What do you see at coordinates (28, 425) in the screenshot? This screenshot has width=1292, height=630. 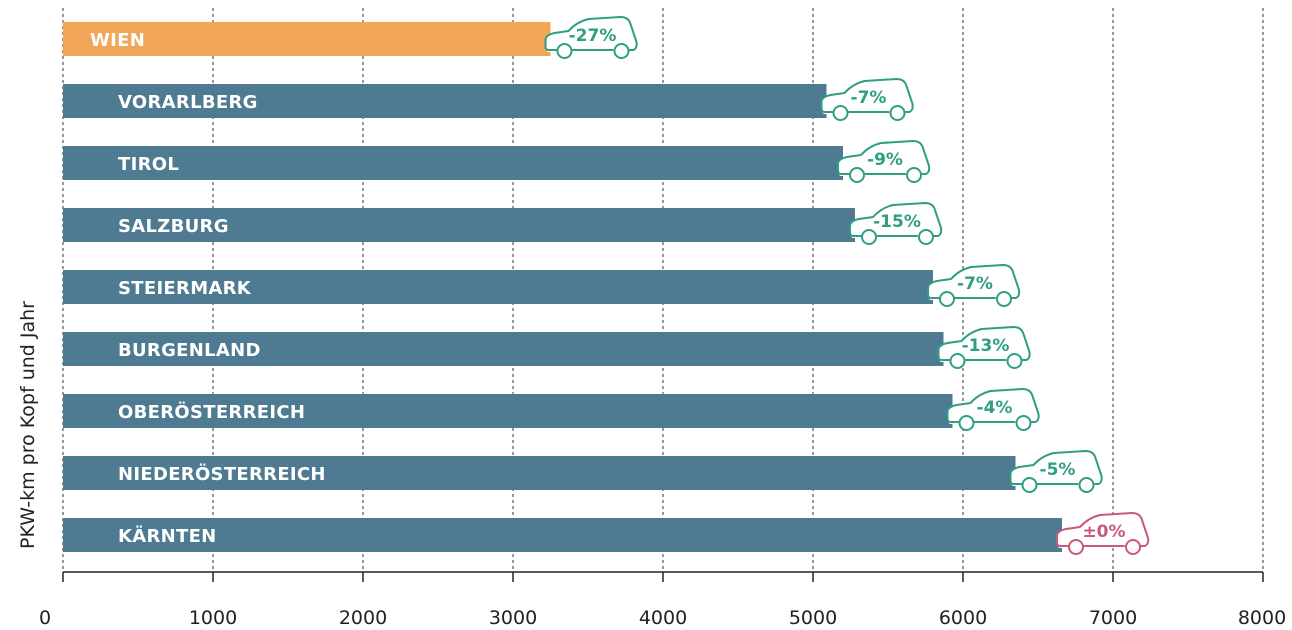 I see `y-axis-title: PKW-km pro Kopf und Jahr` at bounding box center [28, 425].